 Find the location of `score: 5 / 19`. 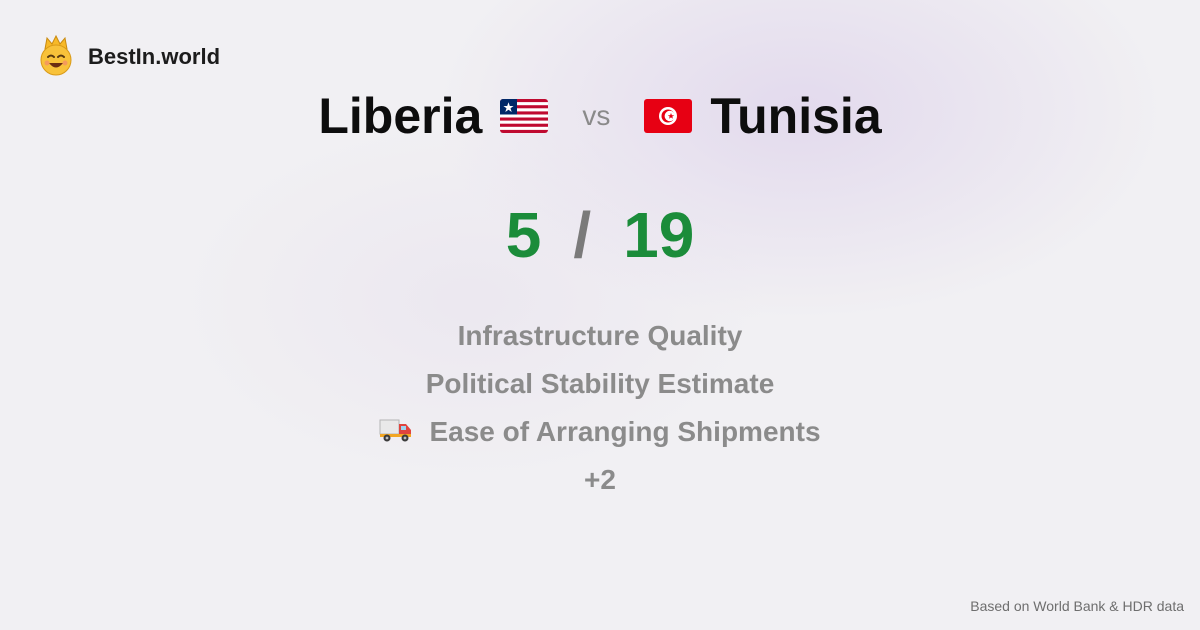

score: 5 / 19 is located at coordinates (600, 235).